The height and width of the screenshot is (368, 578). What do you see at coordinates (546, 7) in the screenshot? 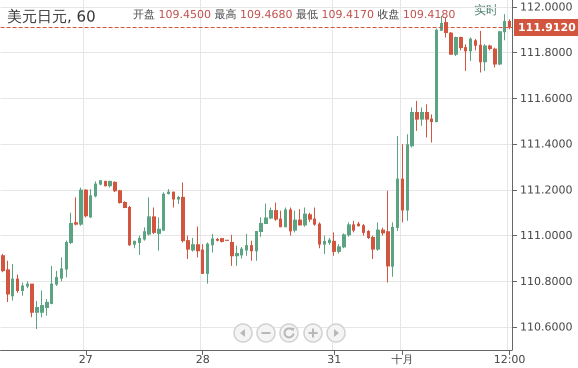
I see `y-tick-label: 112.0000` at bounding box center [546, 7].